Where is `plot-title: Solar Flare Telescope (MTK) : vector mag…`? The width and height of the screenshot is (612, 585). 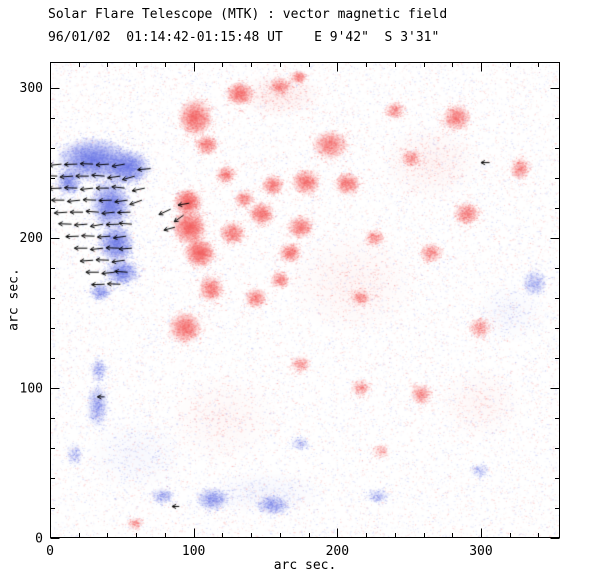 plot-title: Solar Flare Telescope (MTK) : vector mag… is located at coordinates (248, 14).